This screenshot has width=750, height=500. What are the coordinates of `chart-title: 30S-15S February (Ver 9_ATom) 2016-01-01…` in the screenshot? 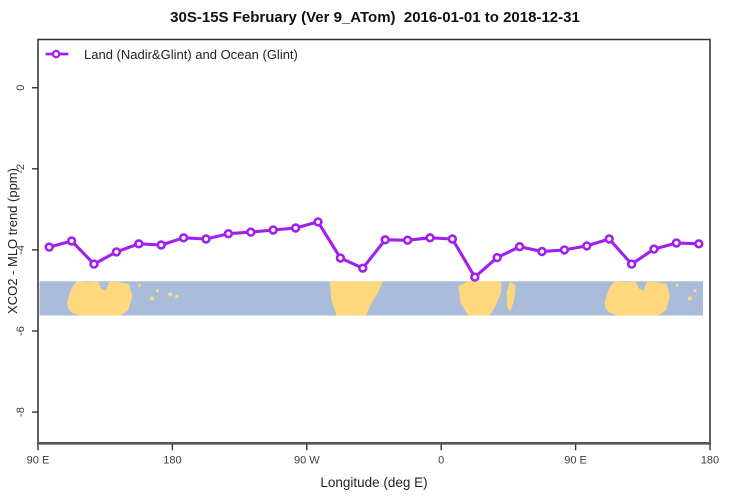 It's located at (375, 17).